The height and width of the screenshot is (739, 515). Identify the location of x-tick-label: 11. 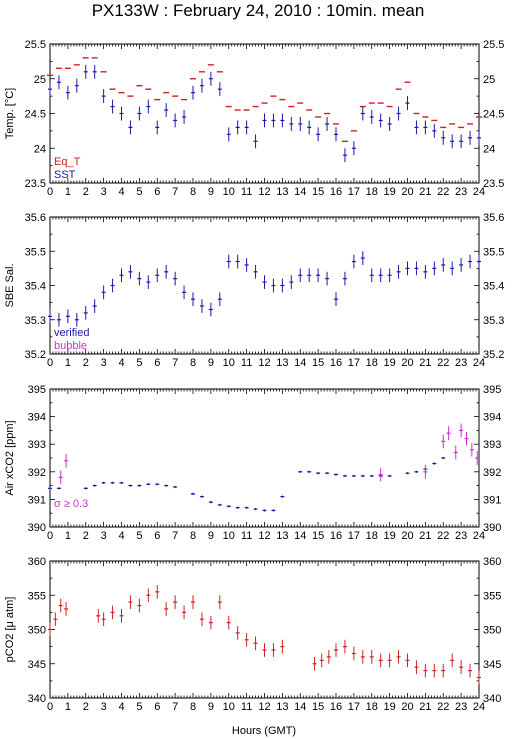
(246, 363).